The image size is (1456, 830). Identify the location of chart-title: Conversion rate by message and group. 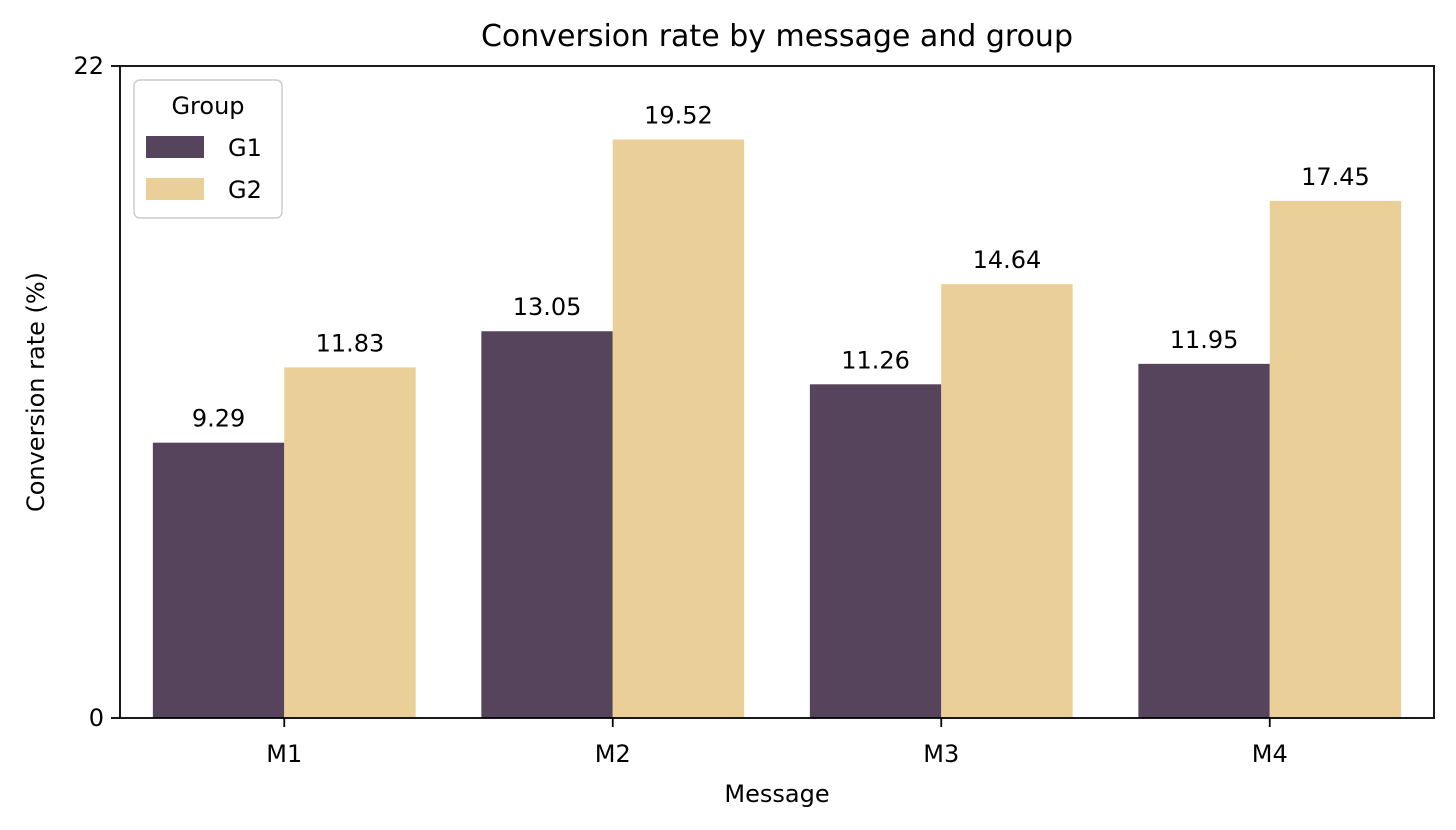
(777, 36).